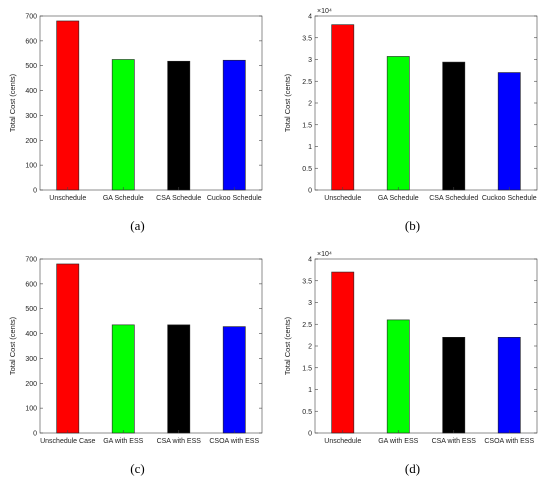  I want to click on y-tick-label-a-4: 400, so click(31, 91).